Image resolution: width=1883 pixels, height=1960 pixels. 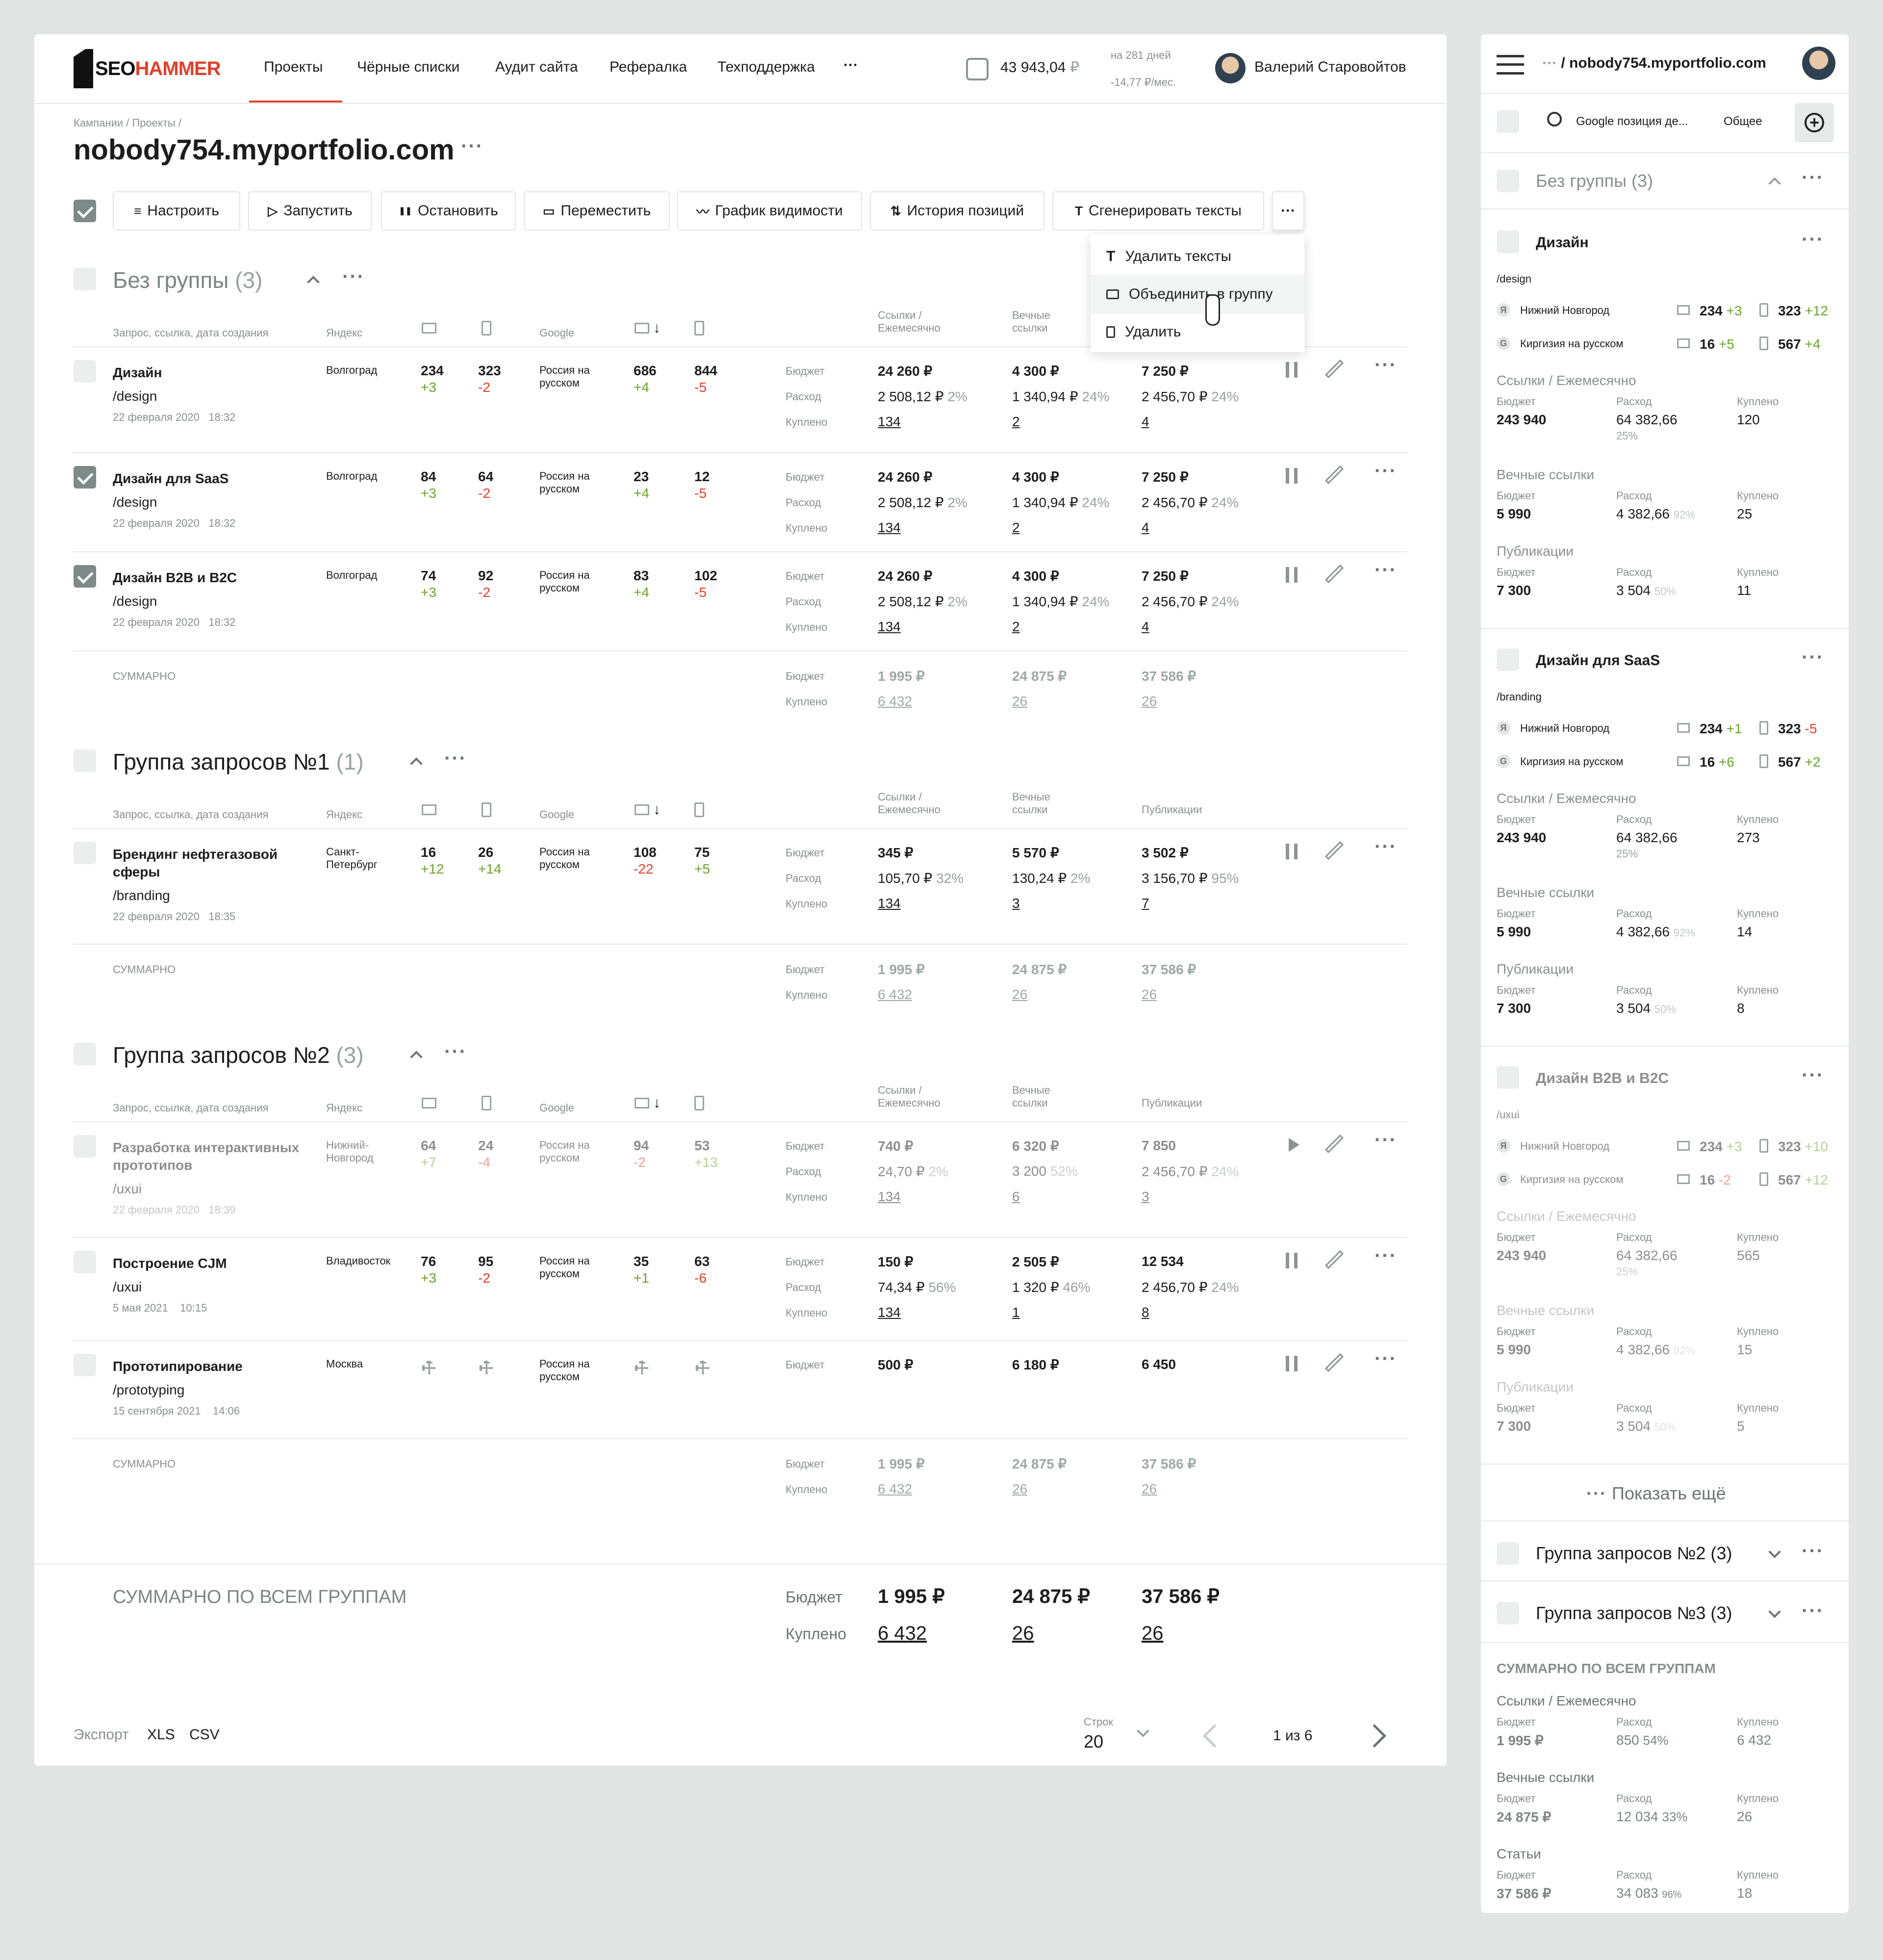 I want to click on query-title: Разработка интерактивных прототипов, so click(x=206, y=1156).